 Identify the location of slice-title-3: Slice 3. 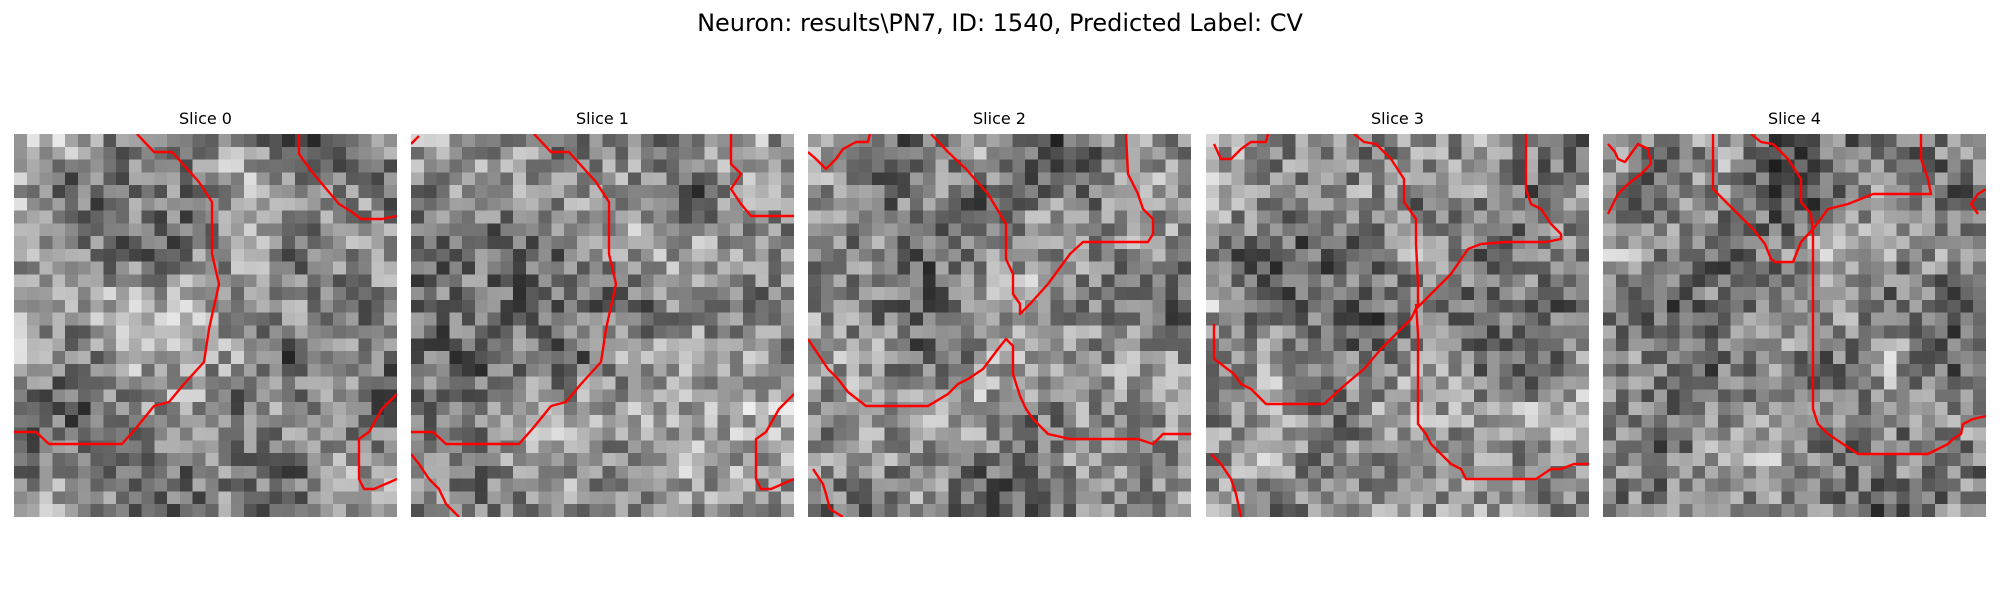
(1397, 118).